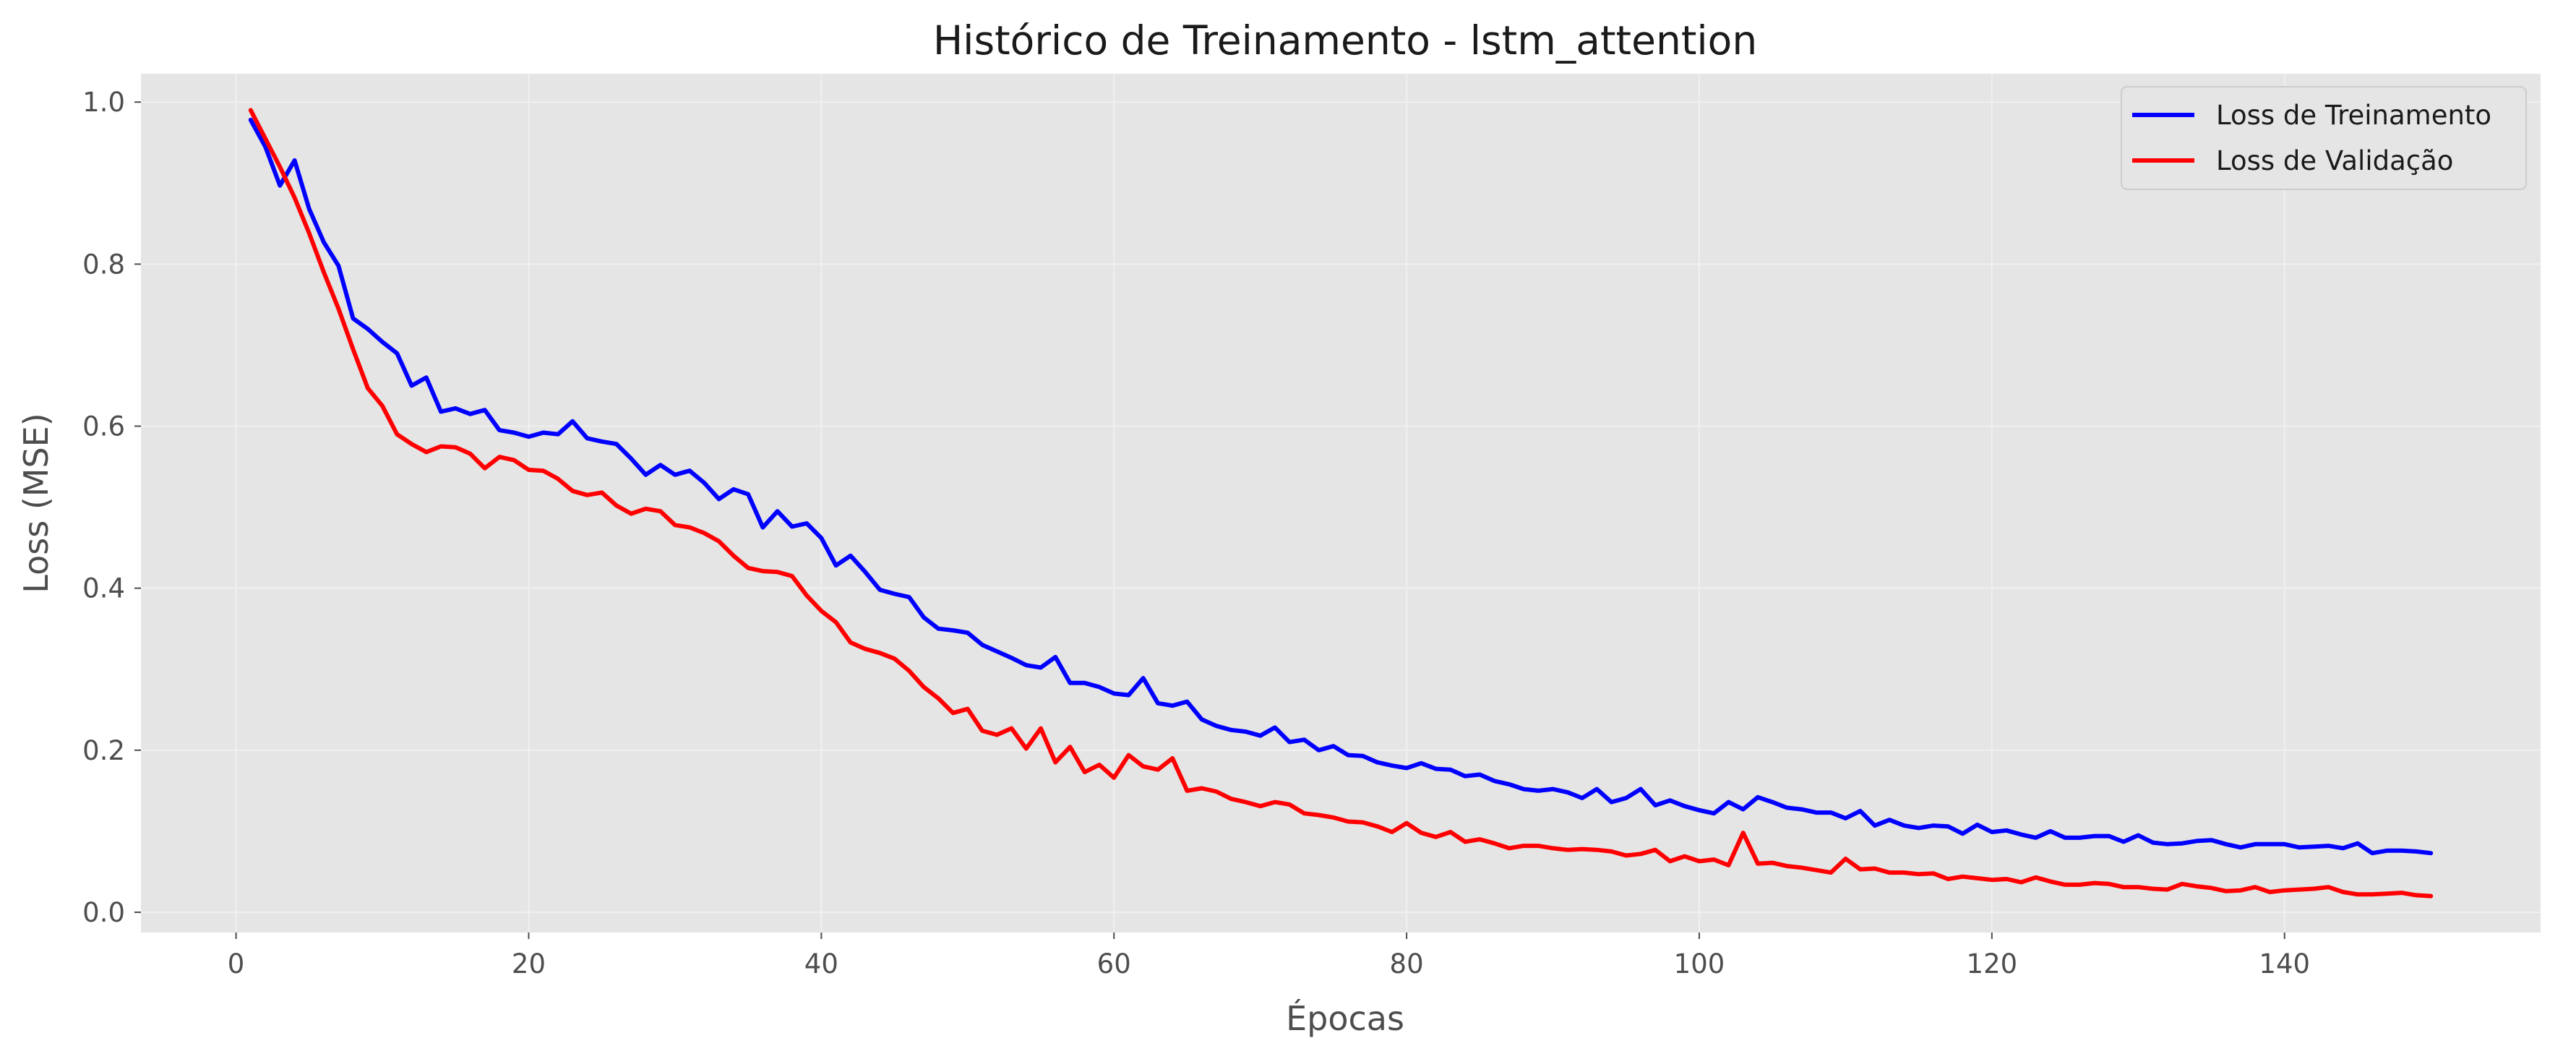 The width and height of the screenshot is (2576, 1059). Describe the element at coordinates (1700, 963) in the screenshot. I see `x-tick-label: 100` at that location.